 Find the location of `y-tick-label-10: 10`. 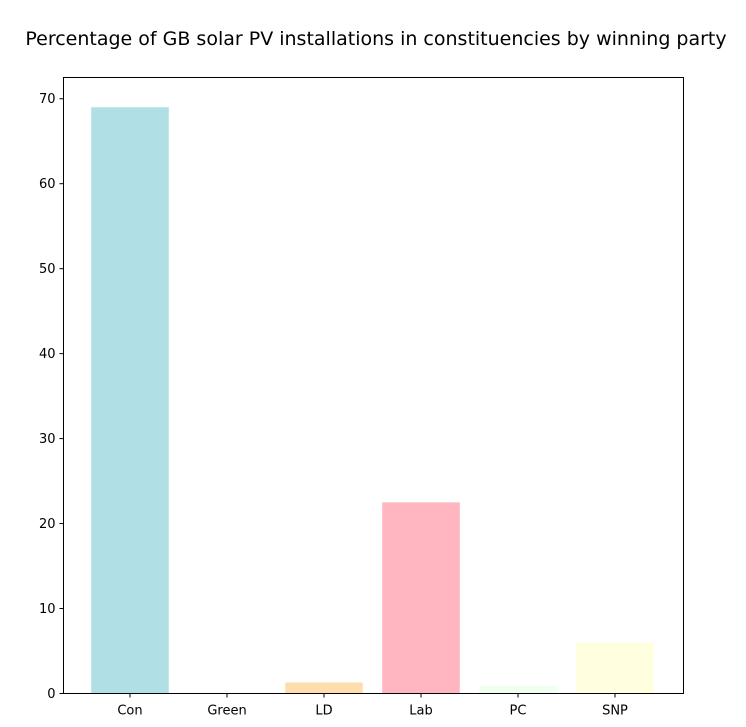

y-tick-label-10: 10 is located at coordinates (47, 609).